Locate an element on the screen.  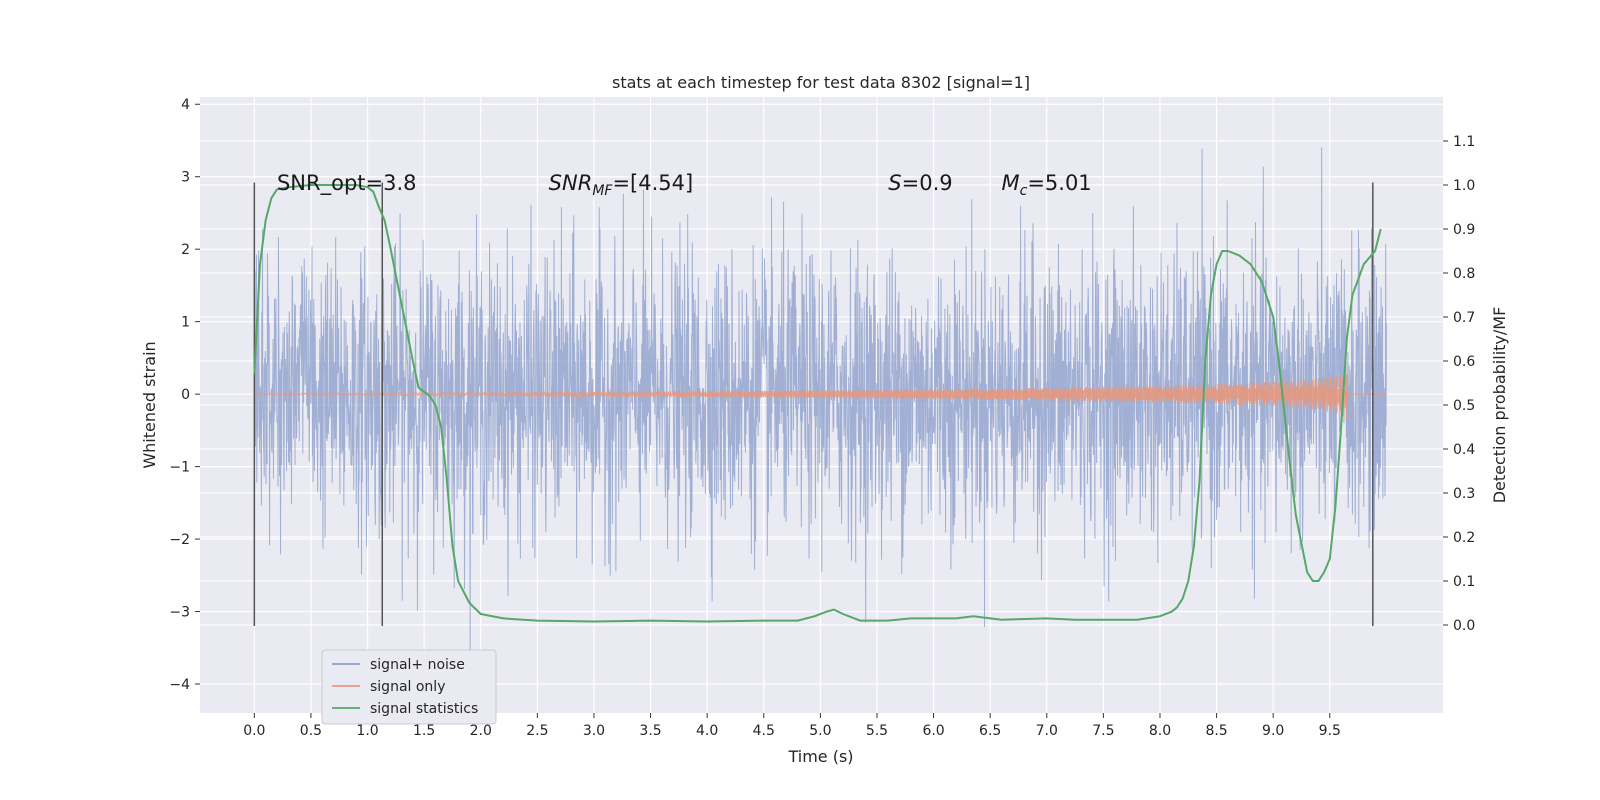
x-tick-label-11: 5.5 is located at coordinates (877, 731).